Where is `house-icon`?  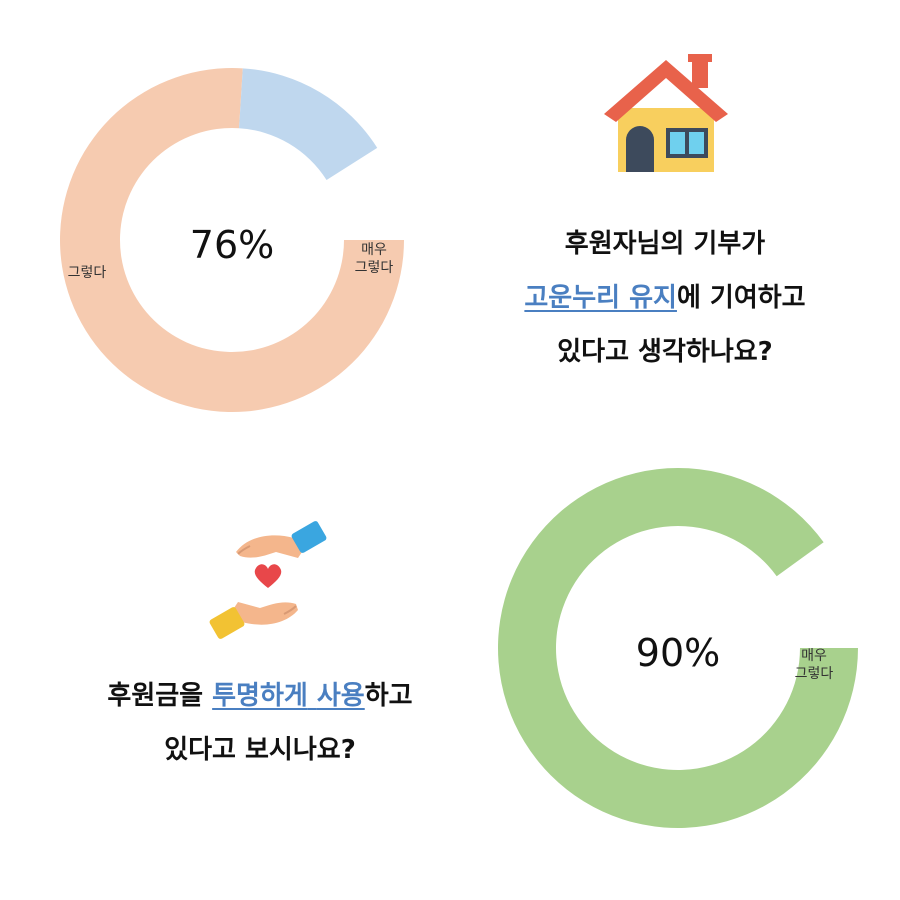
house-icon is located at coordinates (666, 114).